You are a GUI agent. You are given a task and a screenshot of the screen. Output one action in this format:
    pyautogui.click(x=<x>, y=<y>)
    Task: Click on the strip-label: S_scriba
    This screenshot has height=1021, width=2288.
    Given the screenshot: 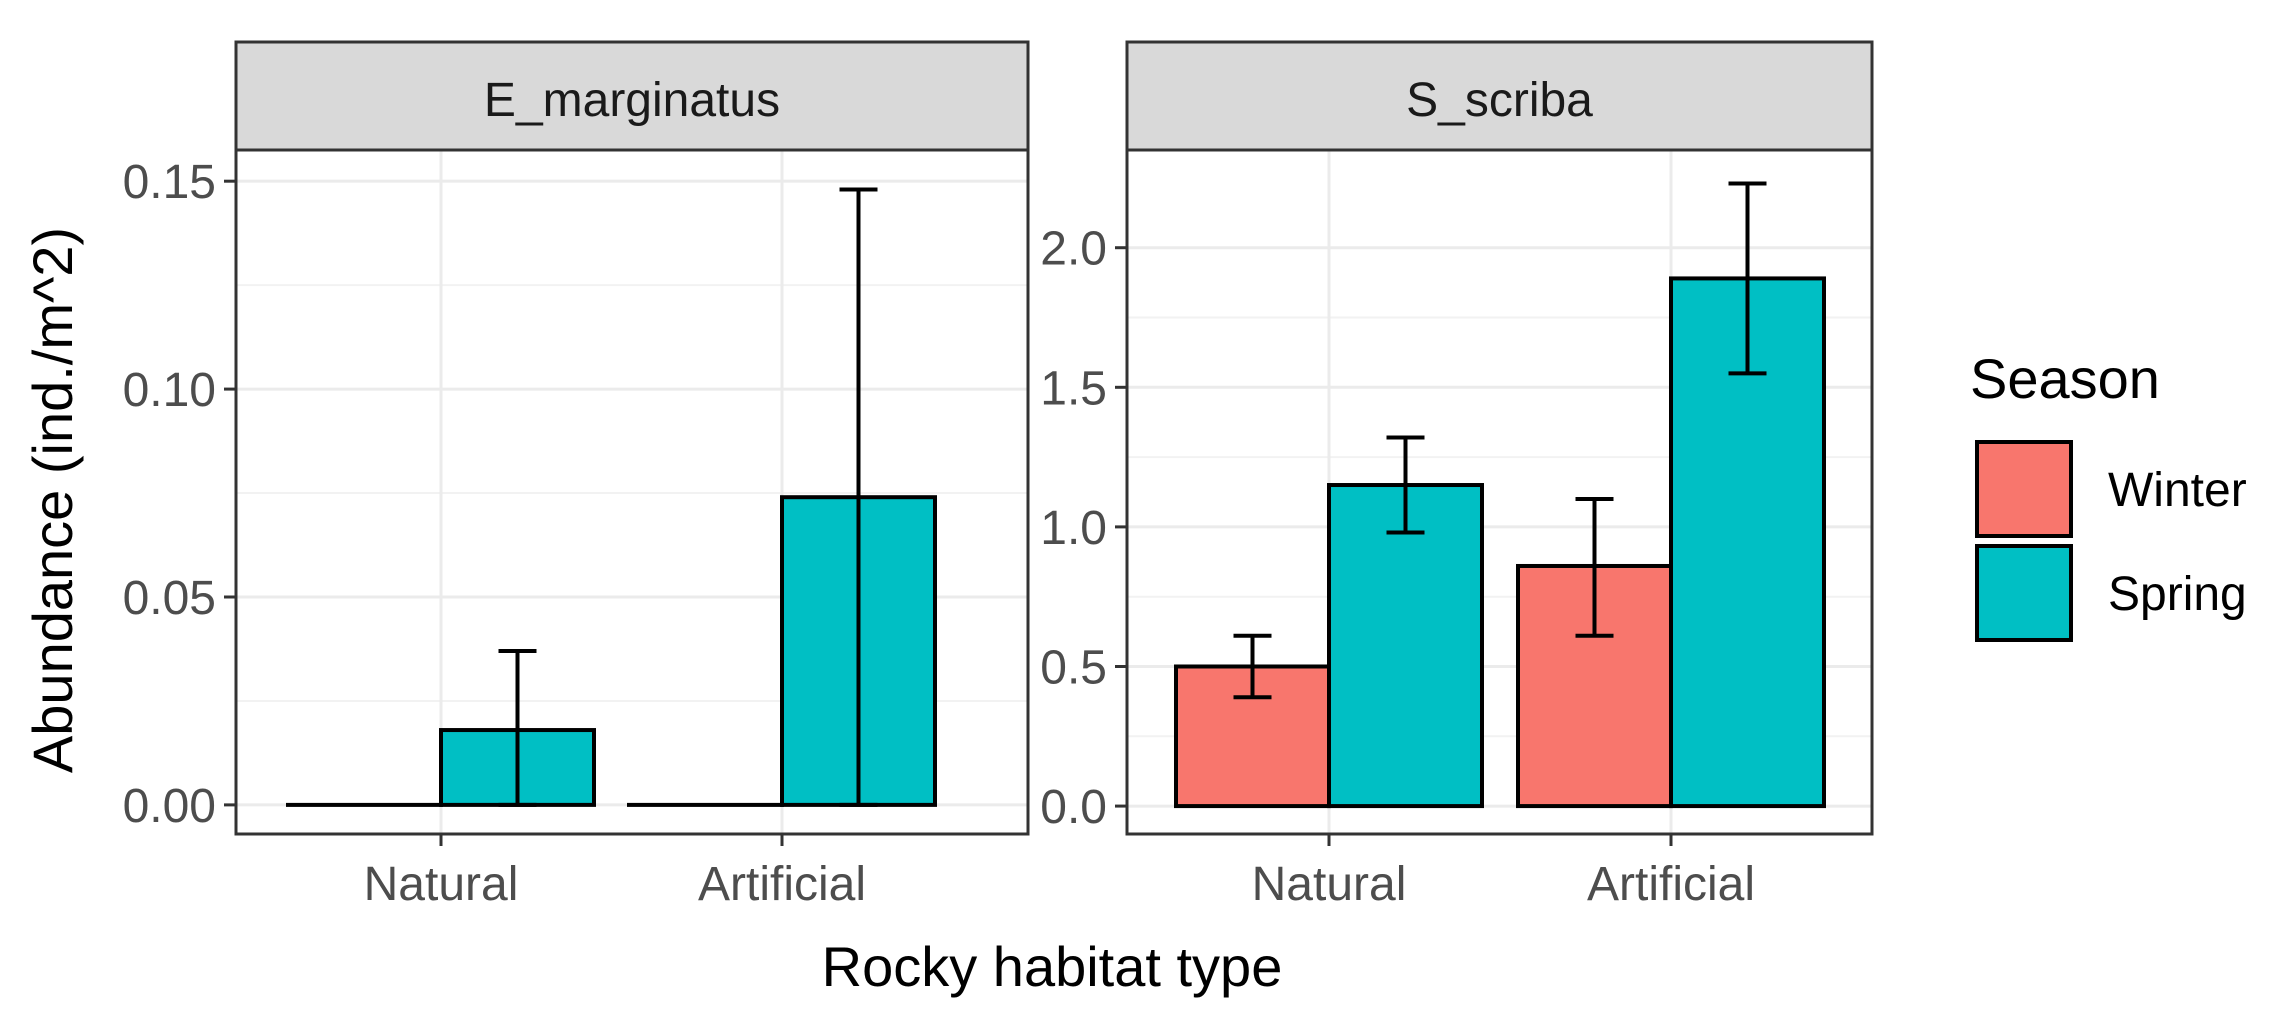 What is the action you would take?
    pyautogui.click(x=1499, y=100)
    